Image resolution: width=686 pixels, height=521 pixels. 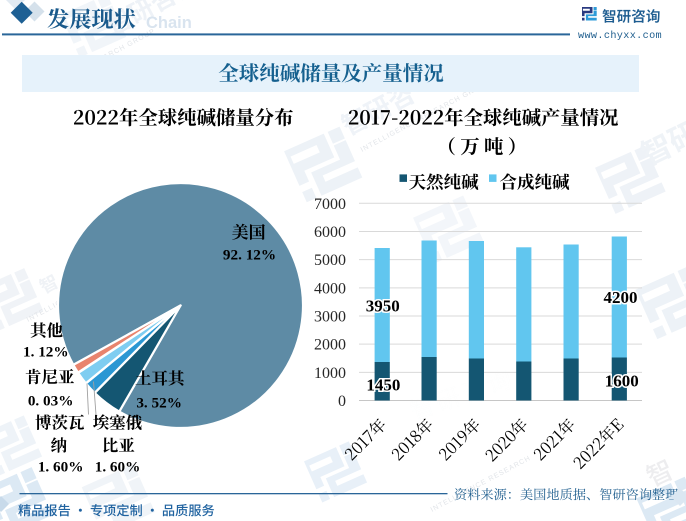 I want to click on svg-text: 1450, so click(x=383, y=384).